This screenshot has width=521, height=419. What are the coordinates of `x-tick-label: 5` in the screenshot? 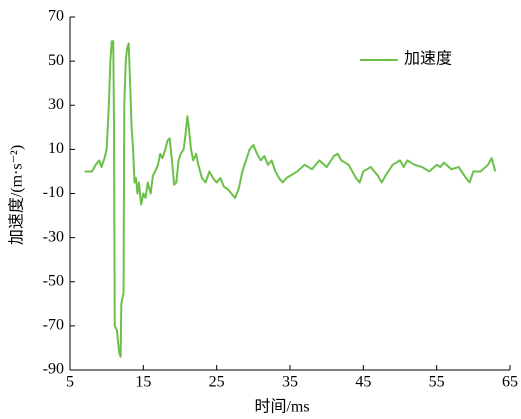 It's located at (70, 382).